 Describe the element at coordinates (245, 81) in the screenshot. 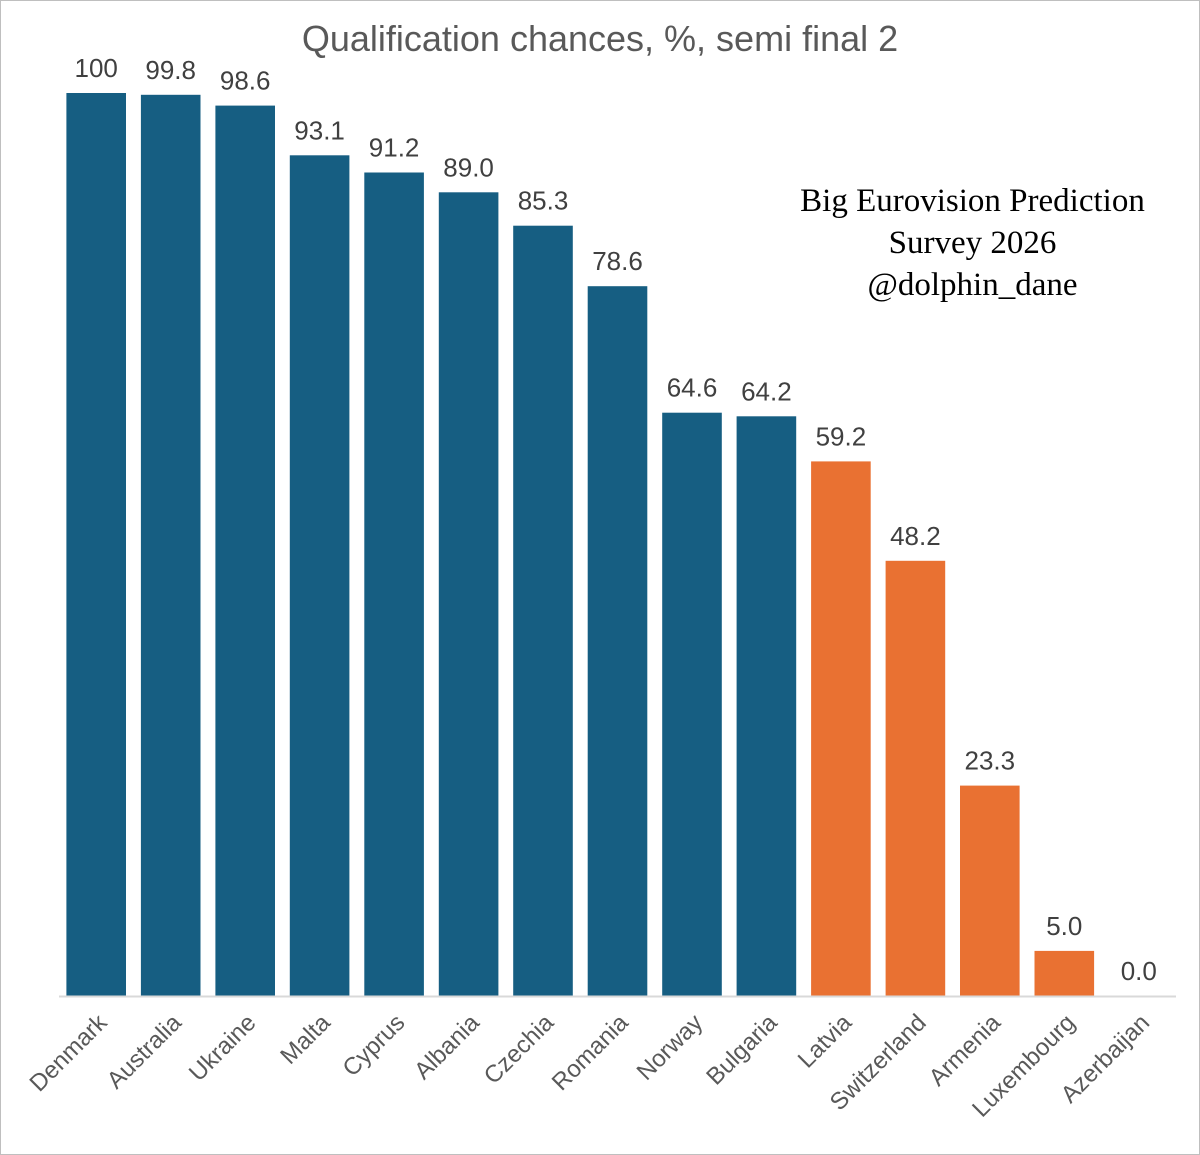

I see `value-label-ukraine: 98.6` at that location.